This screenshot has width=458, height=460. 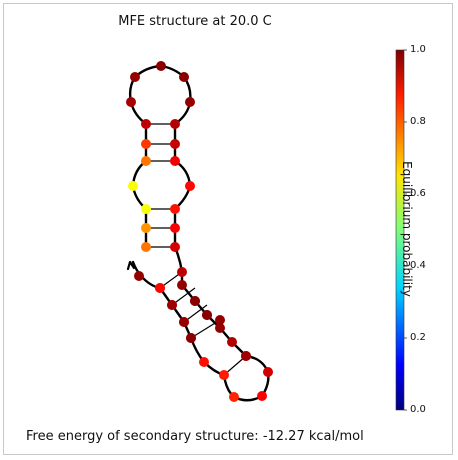 What do you see at coordinates (195, 21) in the screenshot?
I see `figure-title: MFE structure at 20.0 C` at bounding box center [195, 21].